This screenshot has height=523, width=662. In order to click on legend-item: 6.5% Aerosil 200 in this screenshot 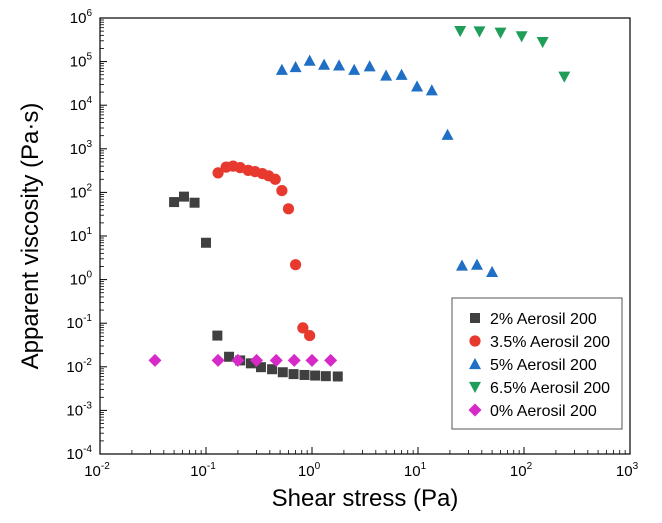, I will do `click(539, 388)`.